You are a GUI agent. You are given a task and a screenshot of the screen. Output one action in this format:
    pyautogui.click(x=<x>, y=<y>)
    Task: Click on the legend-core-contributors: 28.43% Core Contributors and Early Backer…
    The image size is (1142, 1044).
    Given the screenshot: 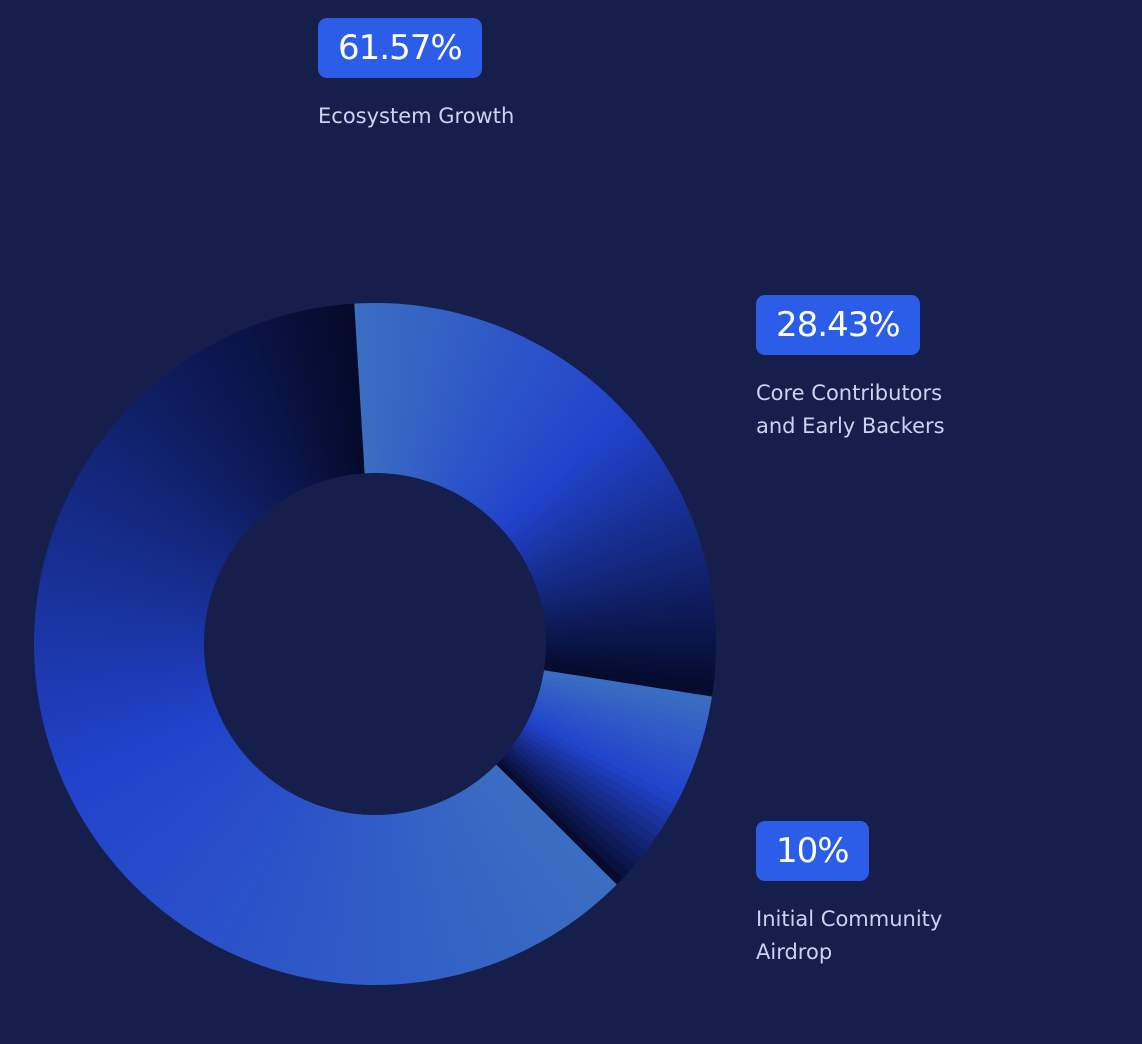 What is the action you would take?
    pyautogui.click(x=850, y=369)
    